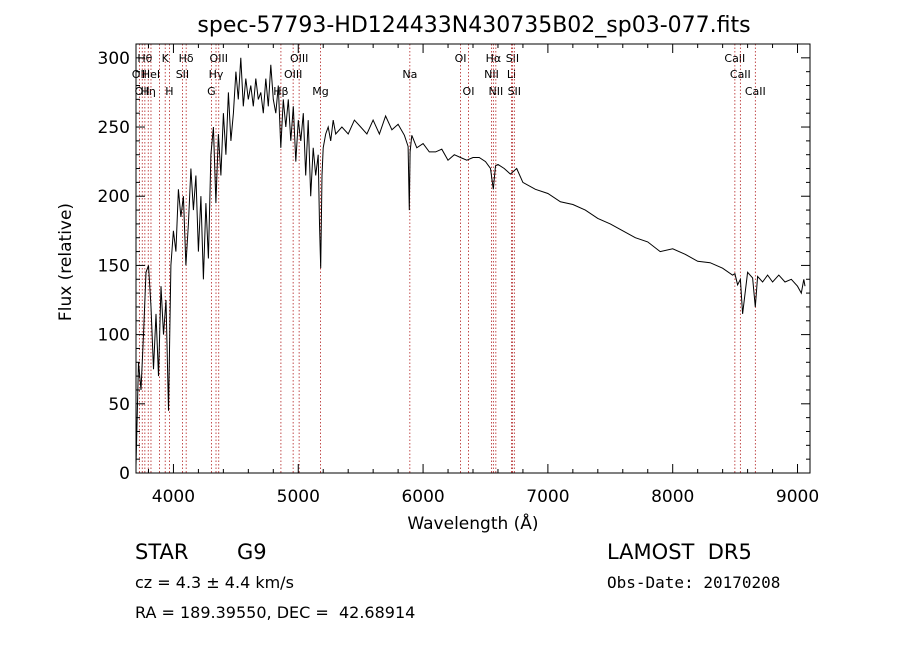 Image resolution: width=900 pixels, height=649 pixels. I want to click on x-tick-label: 4000, so click(173, 497).